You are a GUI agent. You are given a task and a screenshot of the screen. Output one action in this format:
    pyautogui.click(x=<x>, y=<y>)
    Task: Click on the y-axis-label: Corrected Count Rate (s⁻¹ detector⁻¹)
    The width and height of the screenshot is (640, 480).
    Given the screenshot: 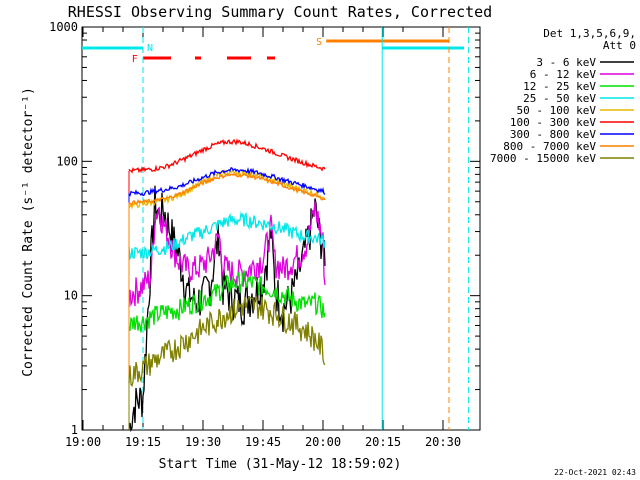 What is the action you would take?
    pyautogui.click(x=28, y=232)
    